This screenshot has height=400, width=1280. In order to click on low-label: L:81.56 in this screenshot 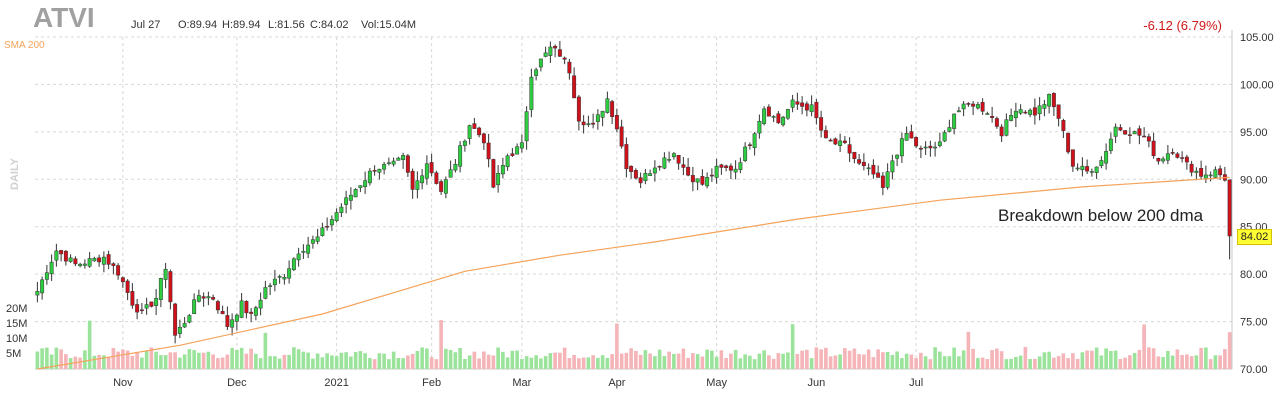, I will do `click(286, 25)`.